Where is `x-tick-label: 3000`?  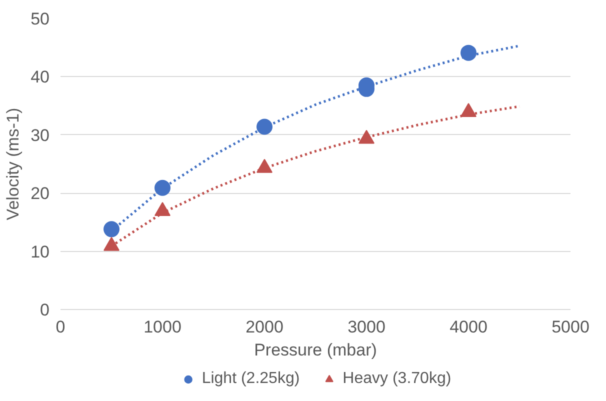 x-tick-label: 3000 is located at coordinates (367, 327).